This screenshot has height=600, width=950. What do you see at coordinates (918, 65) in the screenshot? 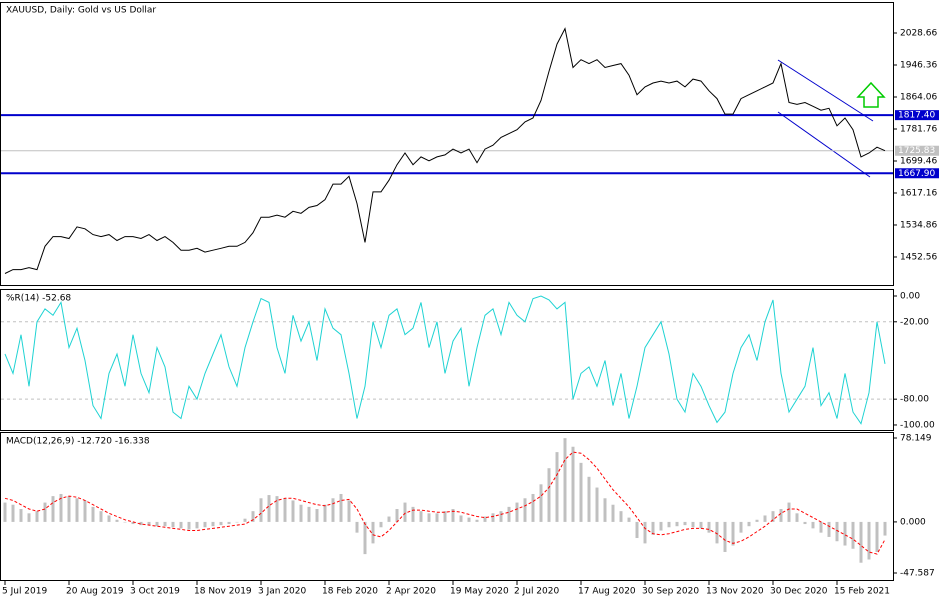
I see `y-tick-label: 1946.36` at bounding box center [918, 65].